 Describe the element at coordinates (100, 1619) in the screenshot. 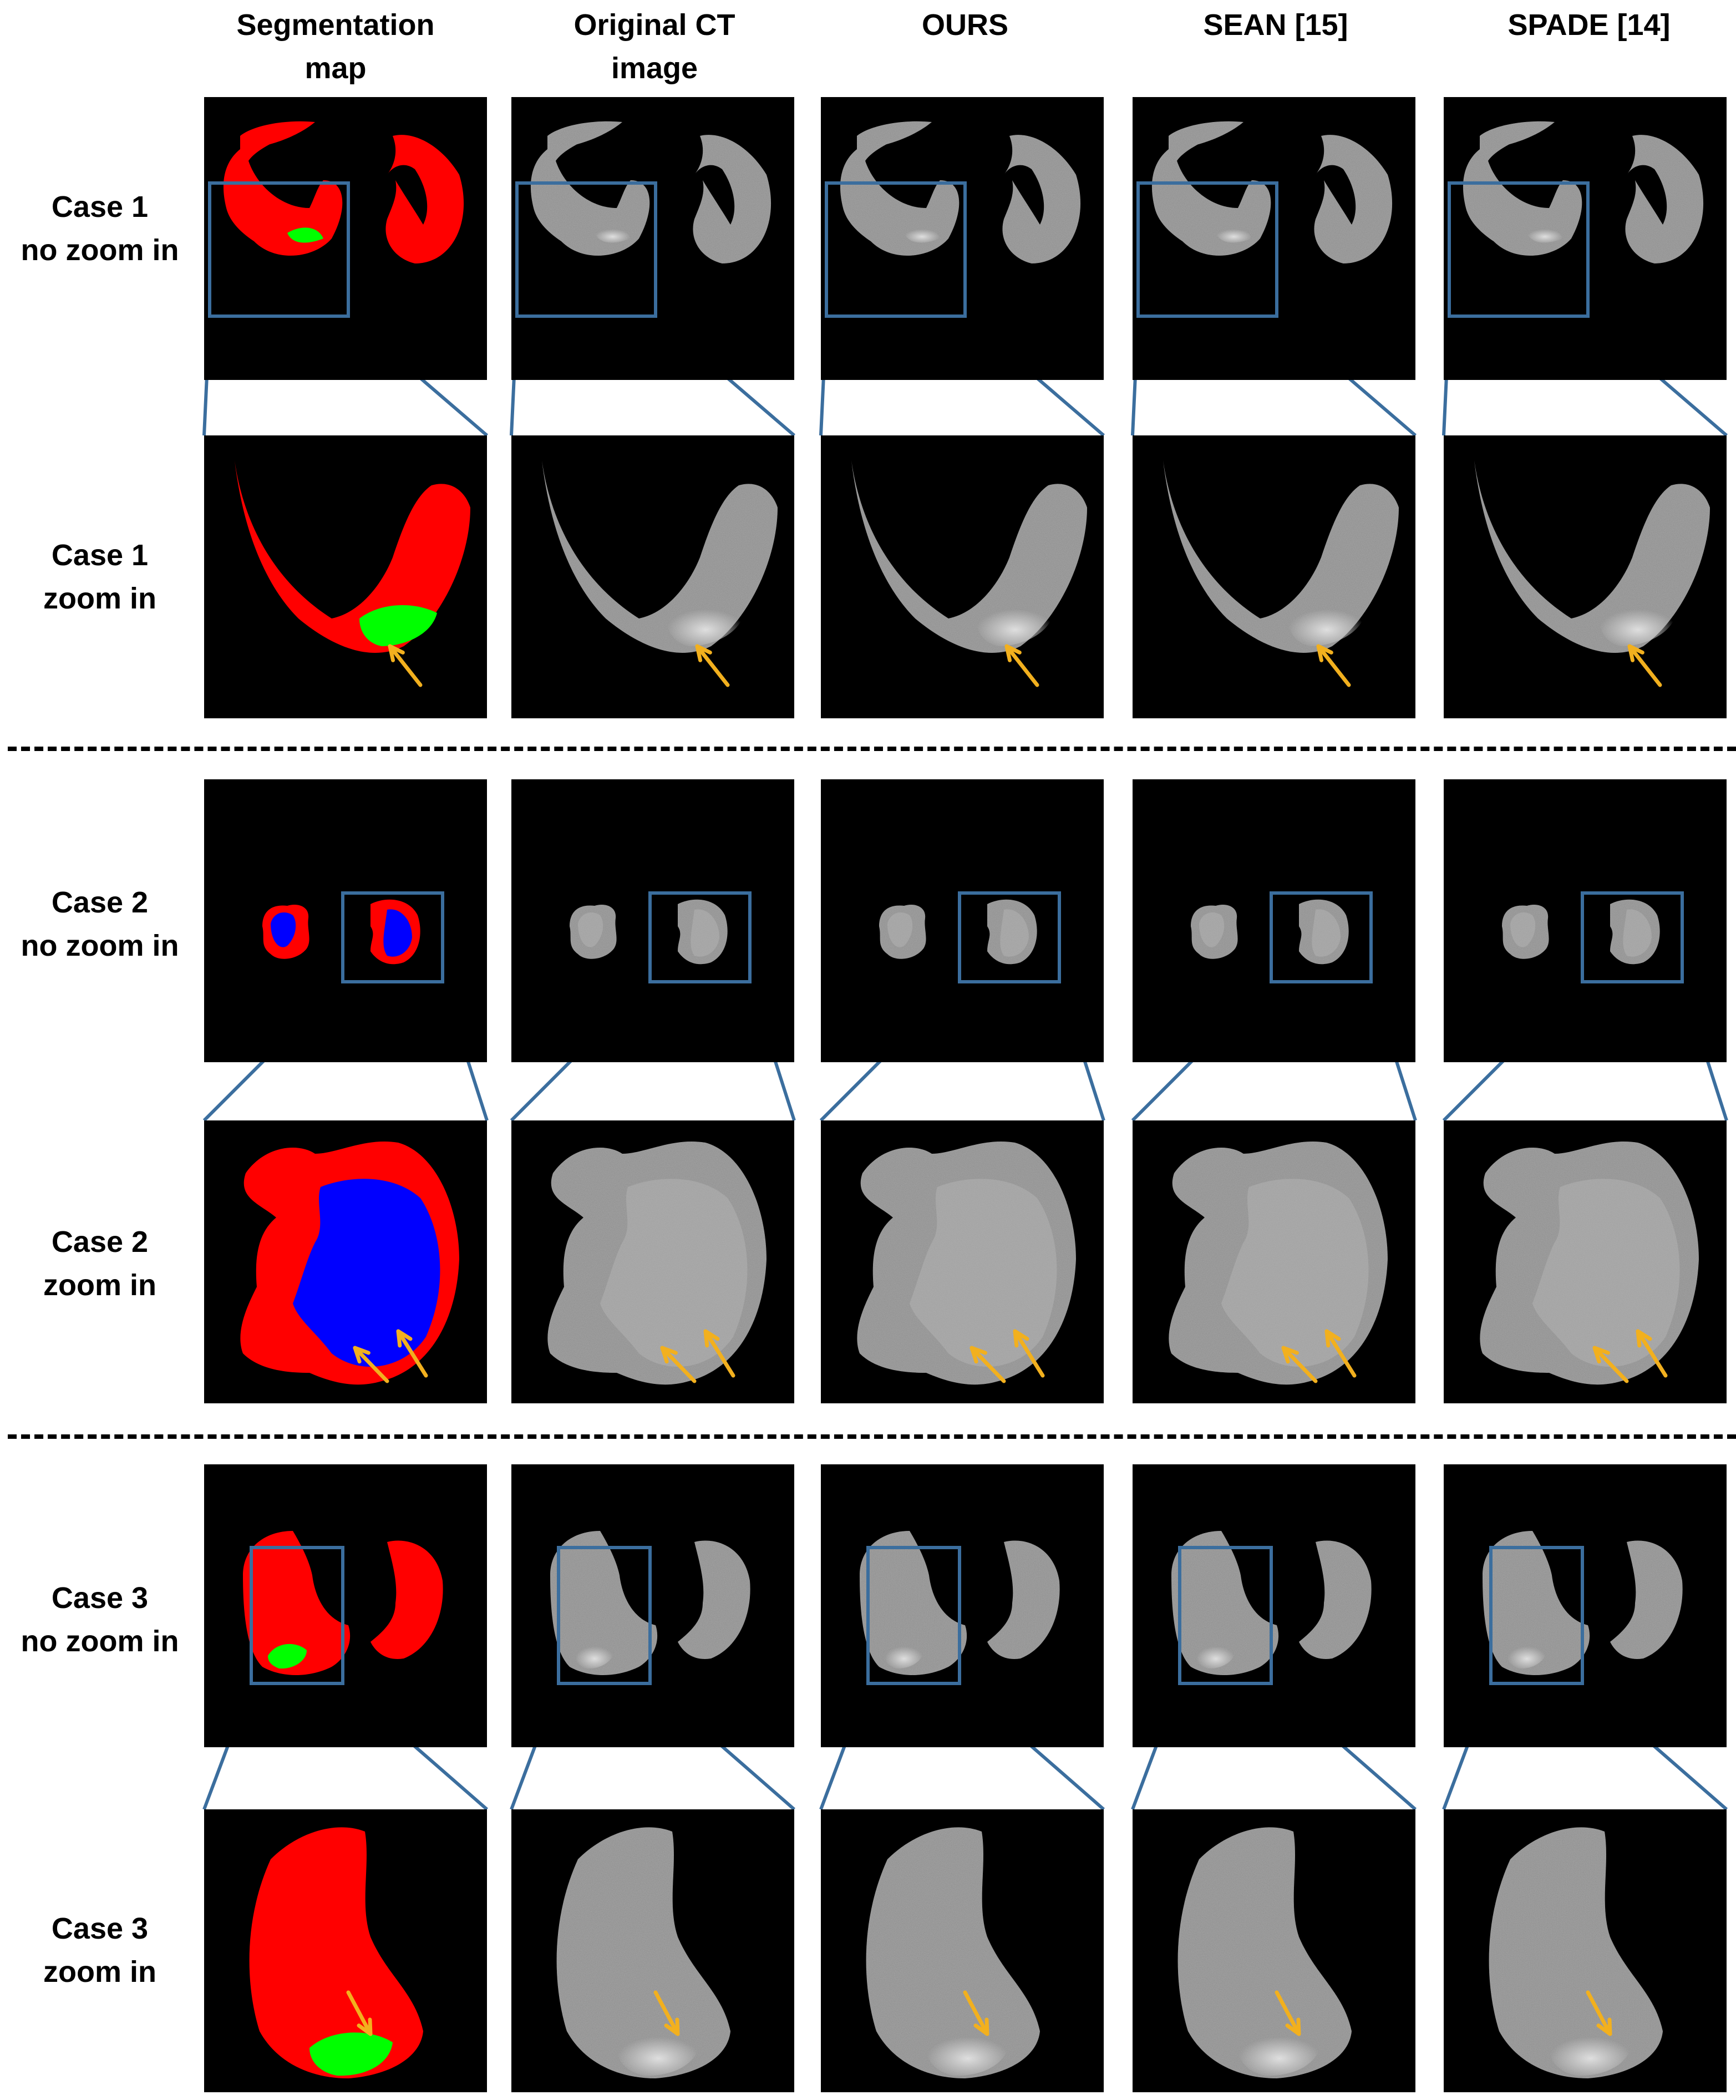

I see `row-label-case3-overview: Case 3 no zoom in` at that location.